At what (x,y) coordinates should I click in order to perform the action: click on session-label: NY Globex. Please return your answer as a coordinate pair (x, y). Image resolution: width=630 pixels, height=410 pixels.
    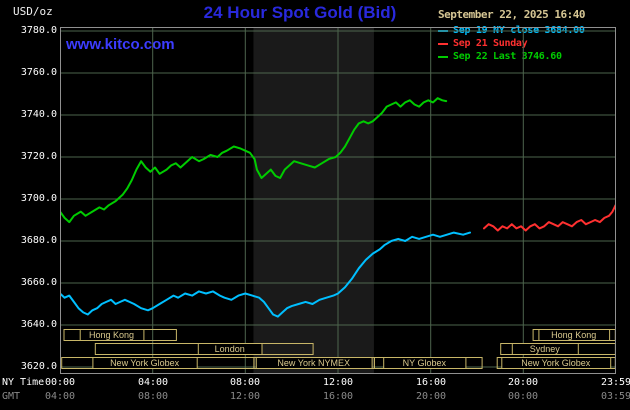
    Looking at the image, I should click on (425, 363).